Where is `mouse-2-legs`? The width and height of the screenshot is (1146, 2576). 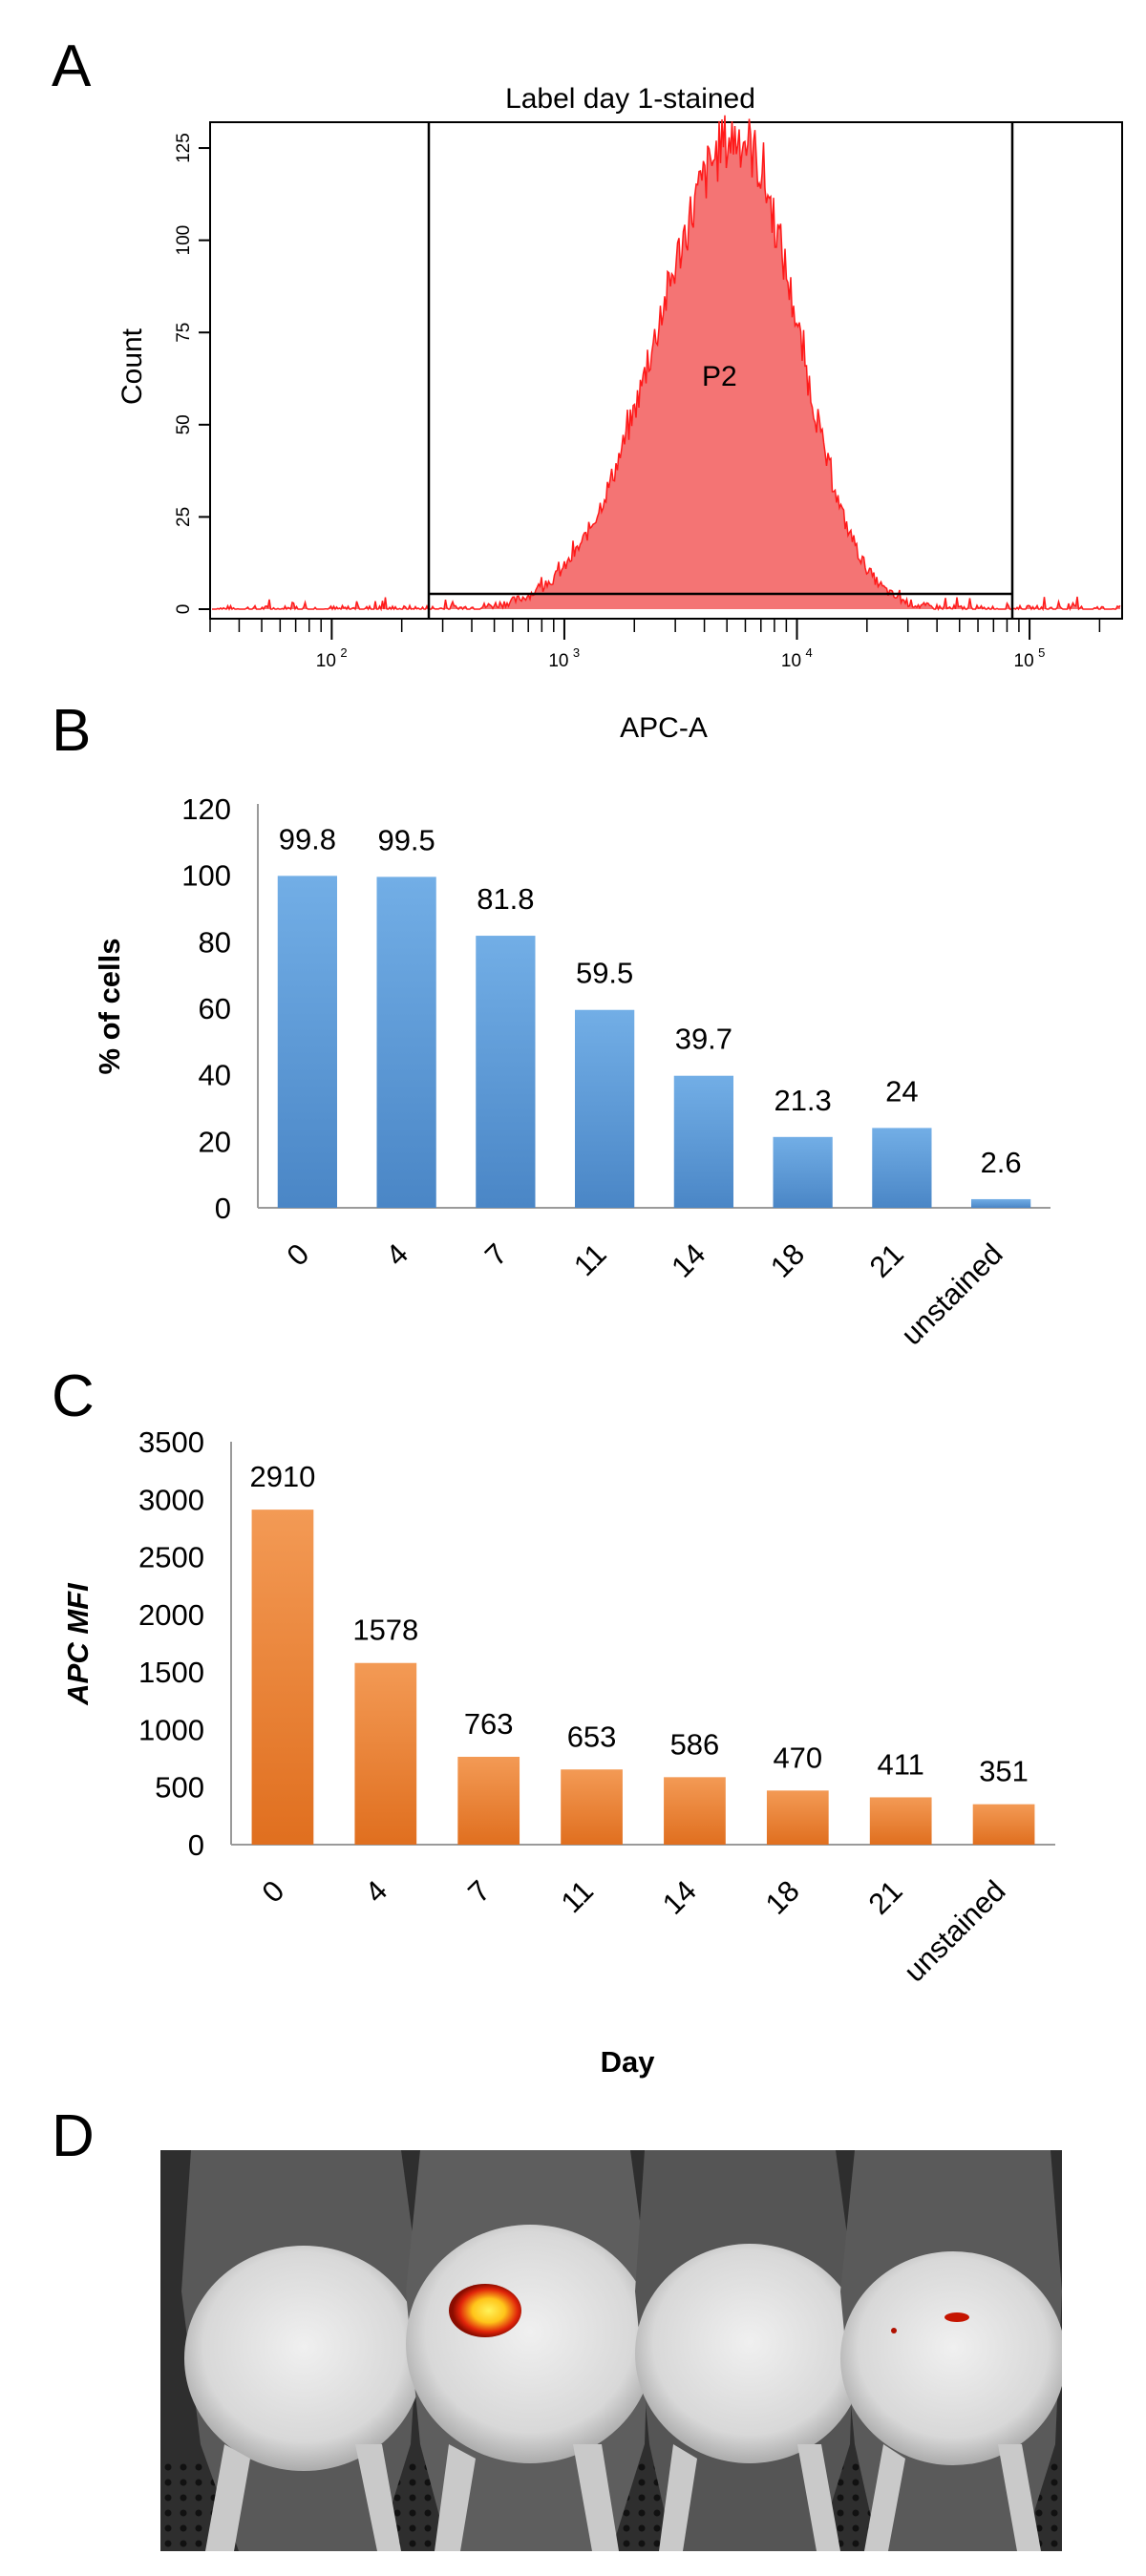
mouse-2-legs is located at coordinates (527, 2497).